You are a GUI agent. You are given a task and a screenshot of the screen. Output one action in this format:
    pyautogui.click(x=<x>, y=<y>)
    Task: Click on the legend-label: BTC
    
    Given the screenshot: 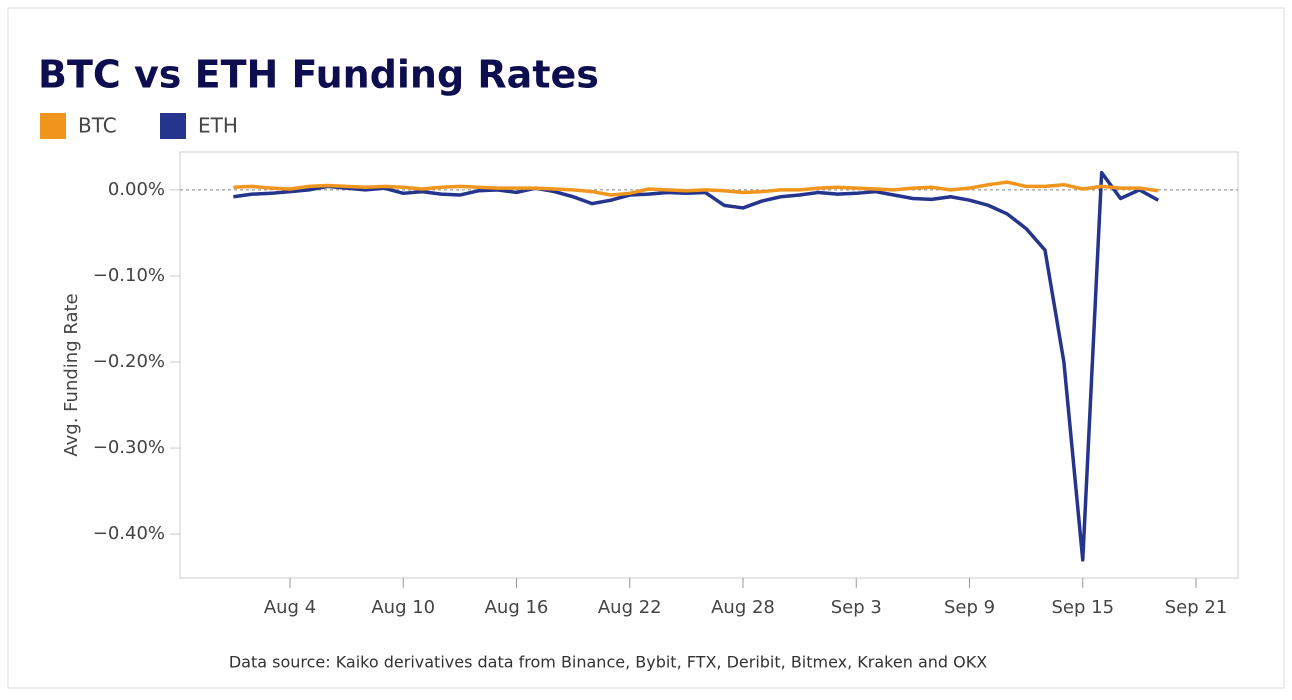 What is the action you would take?
    pyautogui.click(x=97, y=126)
    